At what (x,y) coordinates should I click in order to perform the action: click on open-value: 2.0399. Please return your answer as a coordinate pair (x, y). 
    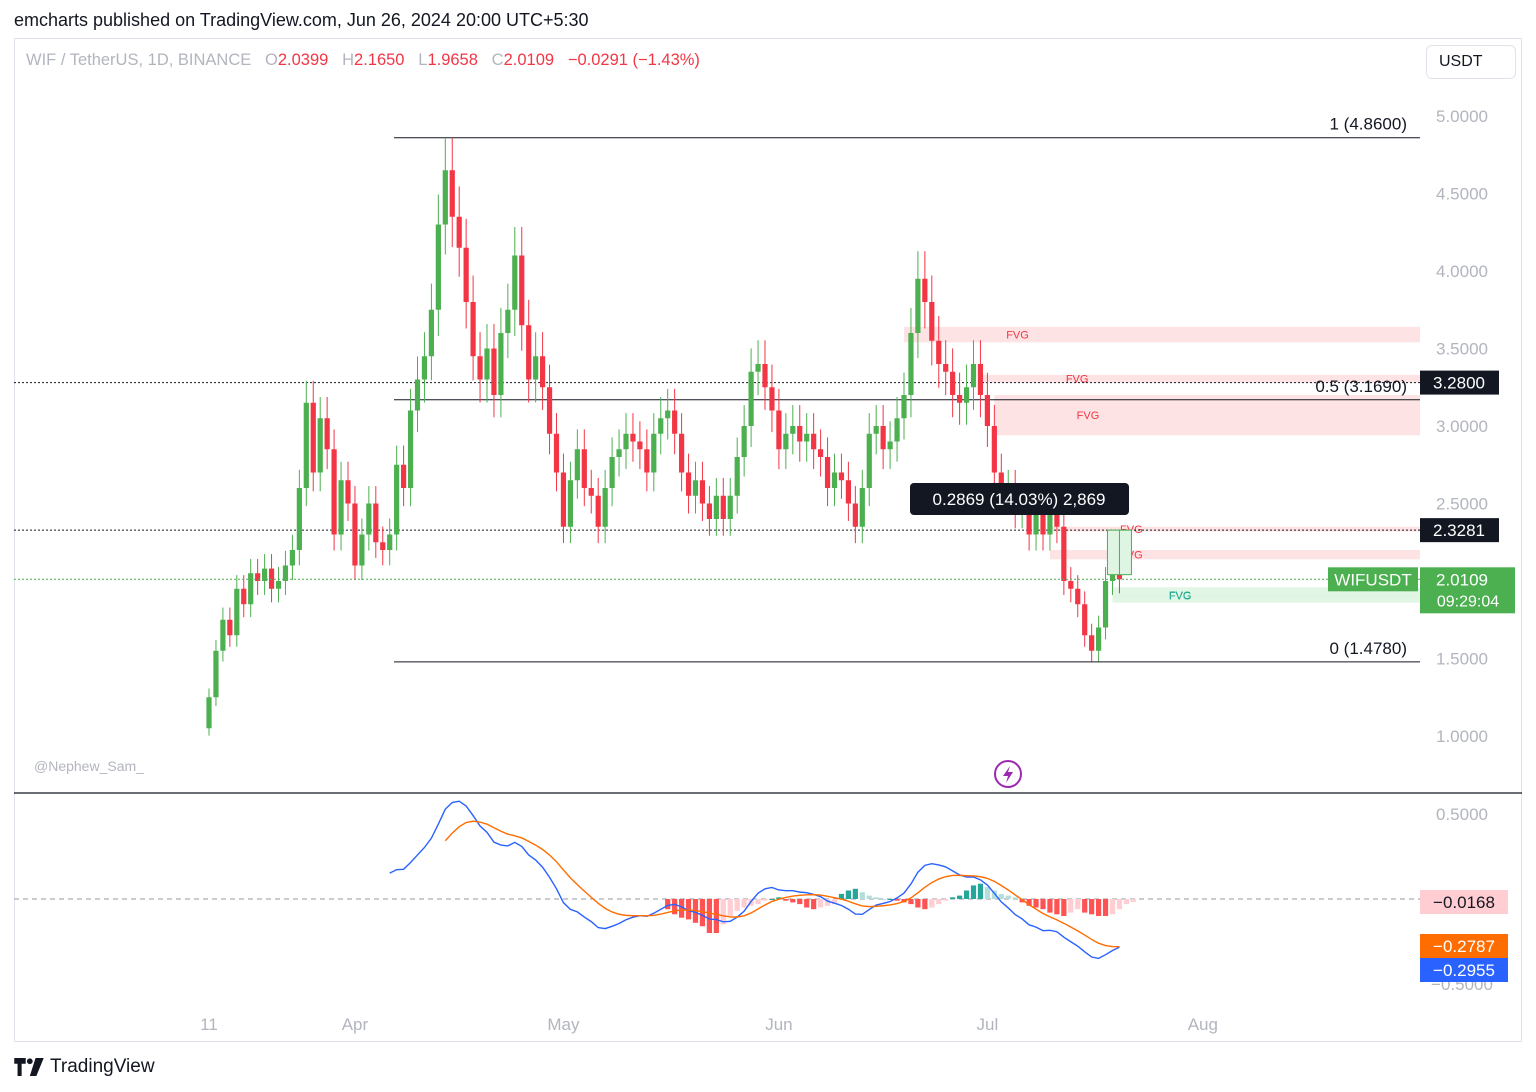
    Looking at the image, I should click on (303, 60).